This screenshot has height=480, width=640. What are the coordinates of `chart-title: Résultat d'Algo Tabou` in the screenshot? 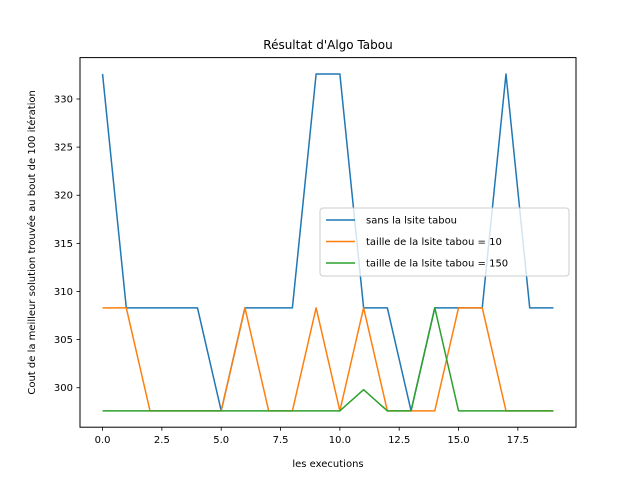 It's located at (327, 45).